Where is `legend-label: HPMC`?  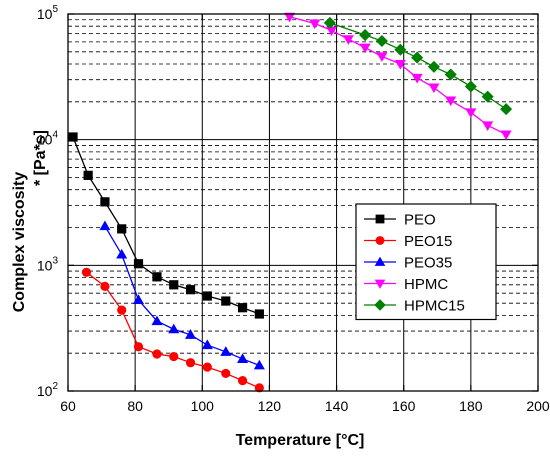
legend-label: HPMC is located at coordinates (426, 284).